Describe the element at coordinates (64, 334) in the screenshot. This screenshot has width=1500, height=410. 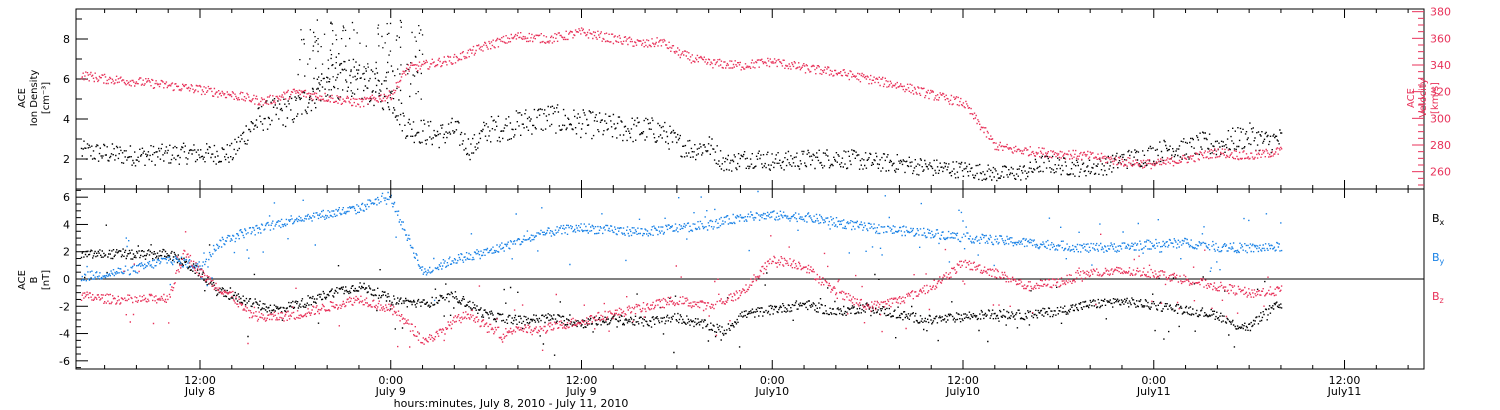
I see `field-tick-label: -4` at that location.